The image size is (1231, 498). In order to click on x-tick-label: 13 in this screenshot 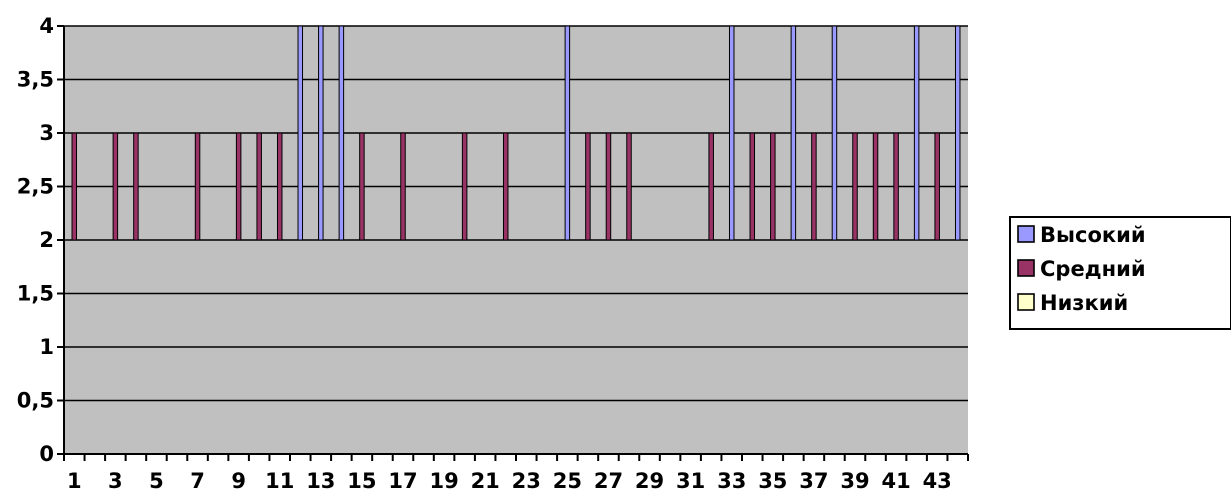, I will do `click(320, 481)`.